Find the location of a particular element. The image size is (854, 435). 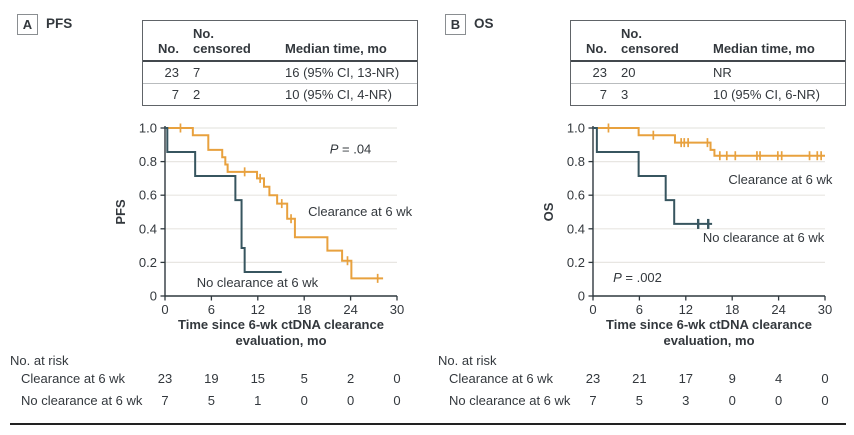

y-axis-title: PFS is located at coordinates (120, 212).